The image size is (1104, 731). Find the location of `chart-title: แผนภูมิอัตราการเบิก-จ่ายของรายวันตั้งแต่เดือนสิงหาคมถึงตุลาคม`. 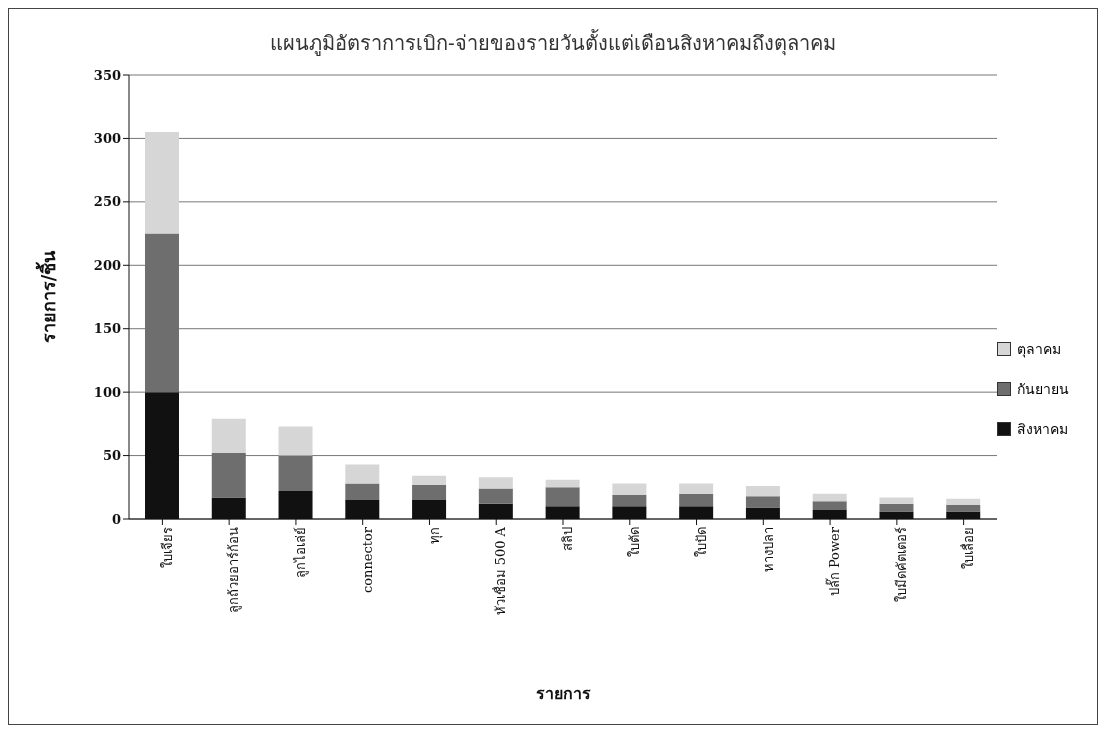

chart-title: แผนภูมิอัตราการเบิก-จ่ายของรายวันตั้งแต่เดือนสิงหาคมถึงตุลาคม is located at coordinates (553, 43).